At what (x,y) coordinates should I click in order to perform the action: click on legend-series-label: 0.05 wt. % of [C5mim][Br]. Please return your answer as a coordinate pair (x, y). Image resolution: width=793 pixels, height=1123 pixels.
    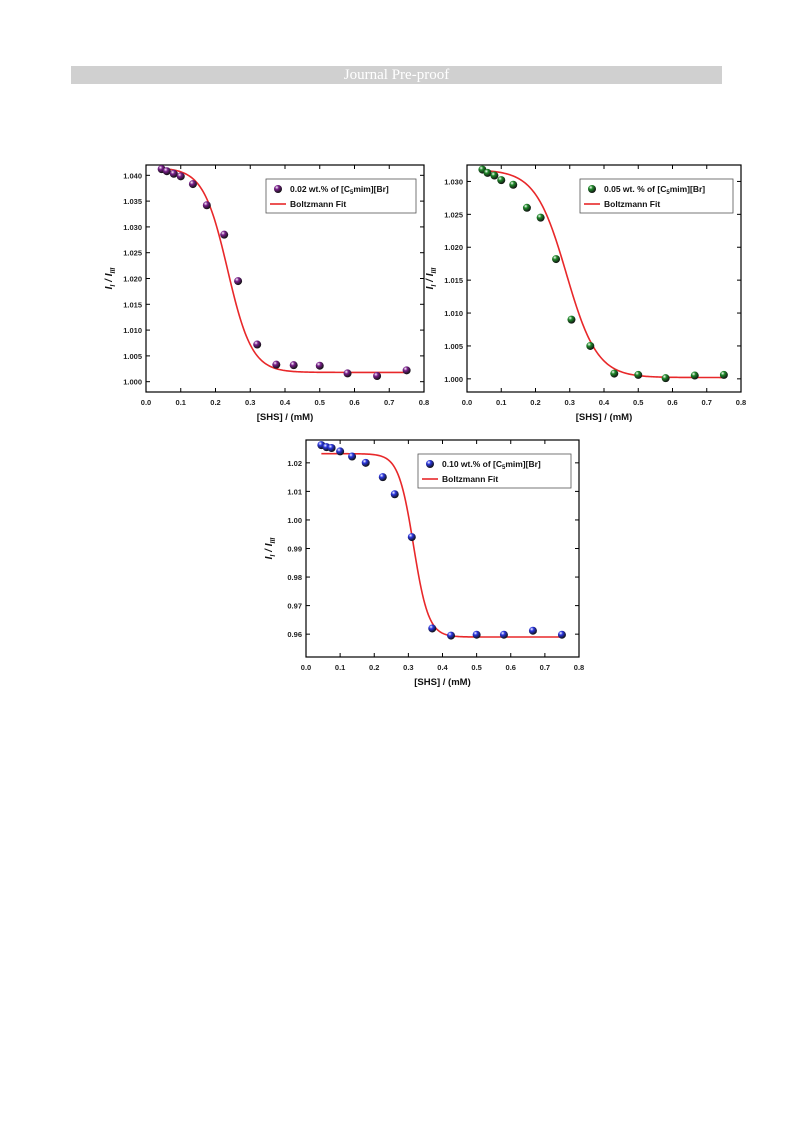
    Looking at the image, I should click on (654, 190).